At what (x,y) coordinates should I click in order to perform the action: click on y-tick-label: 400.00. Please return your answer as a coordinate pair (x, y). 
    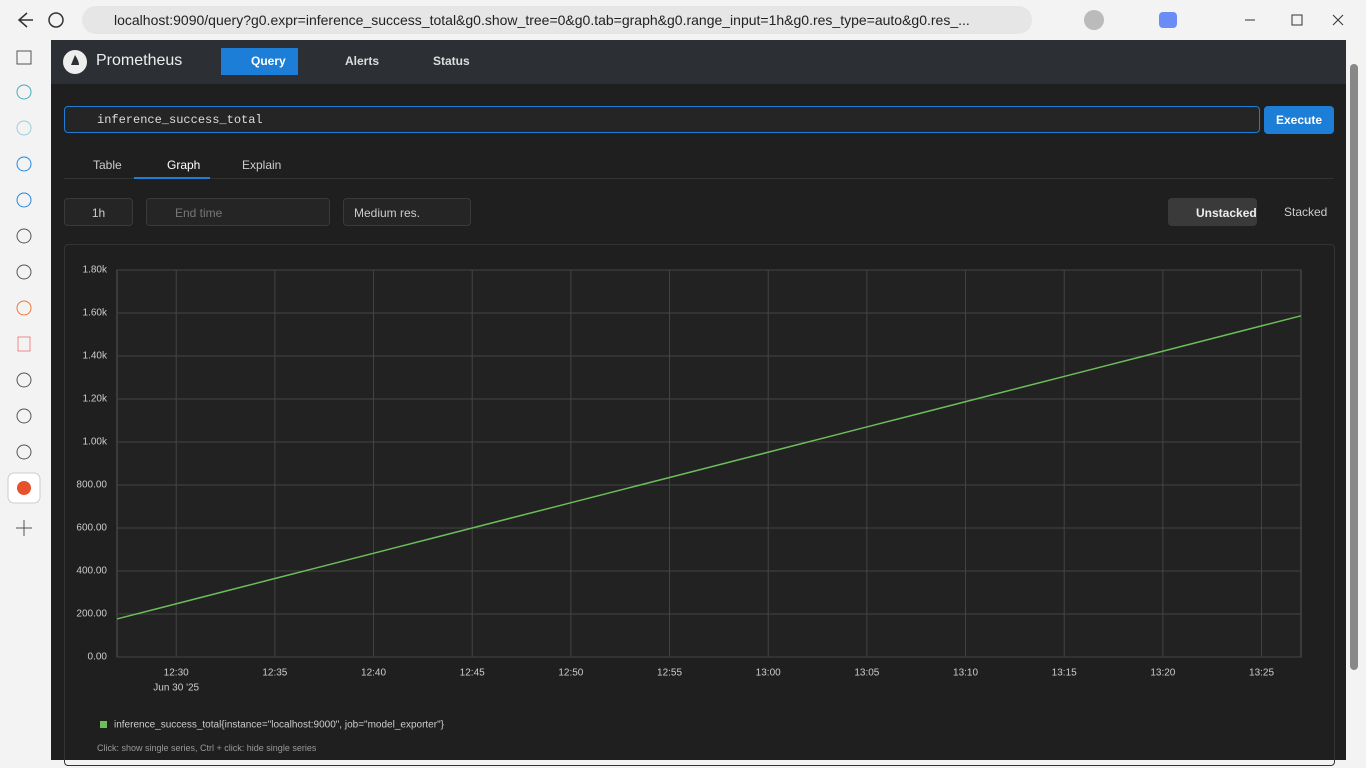
    Looking at the image, I should click on (91, 571).